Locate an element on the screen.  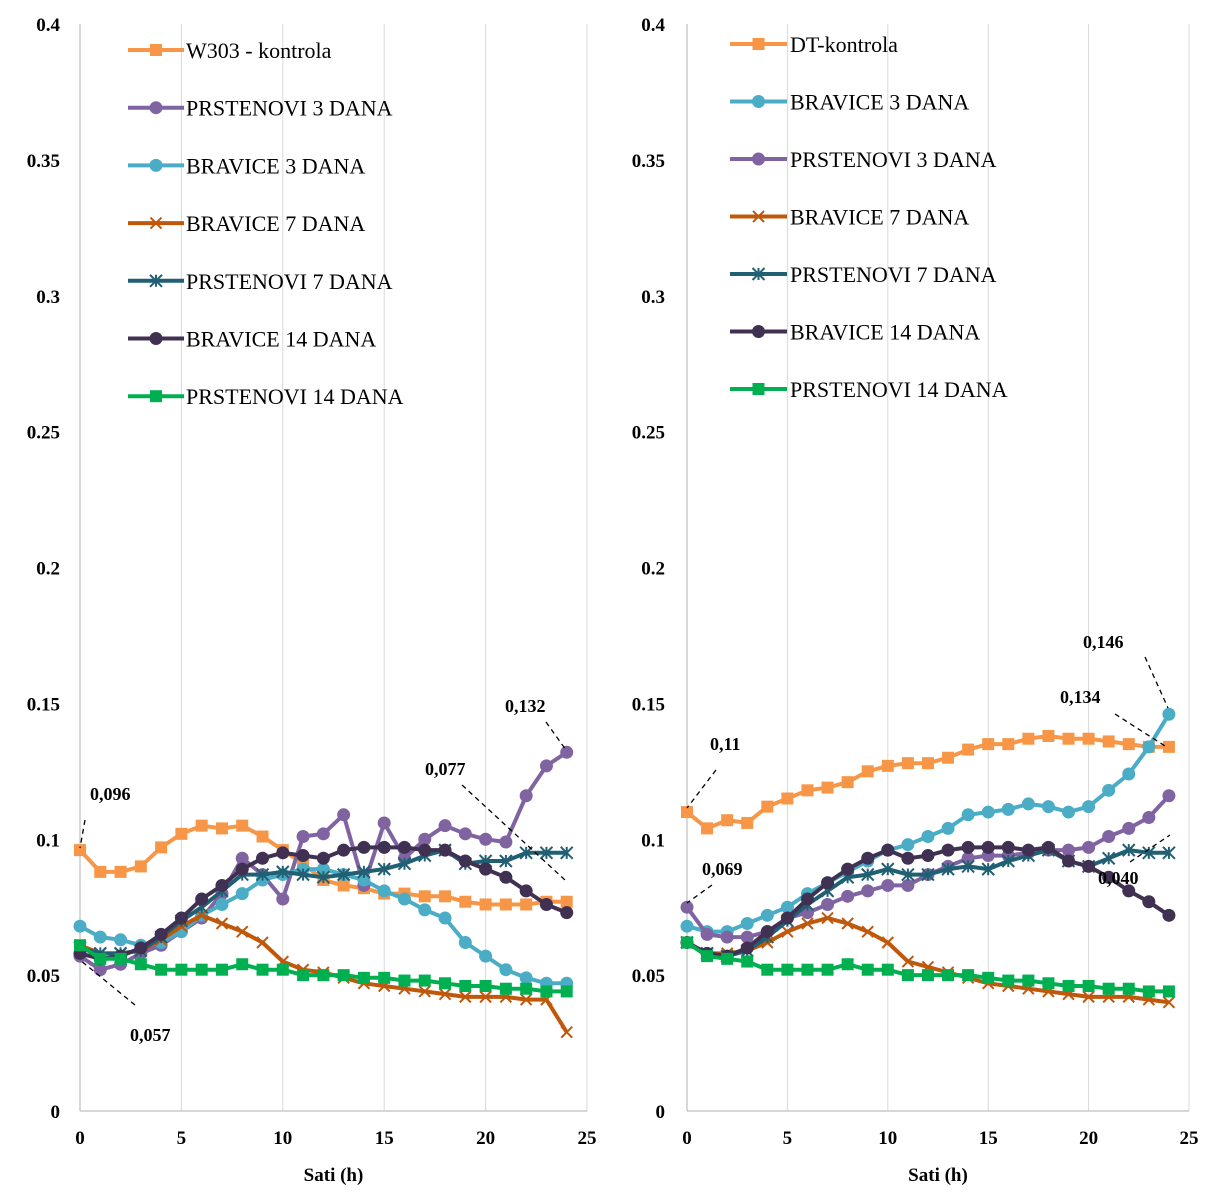
x-tick-label: 5 is located at coordinates (182, 1138).